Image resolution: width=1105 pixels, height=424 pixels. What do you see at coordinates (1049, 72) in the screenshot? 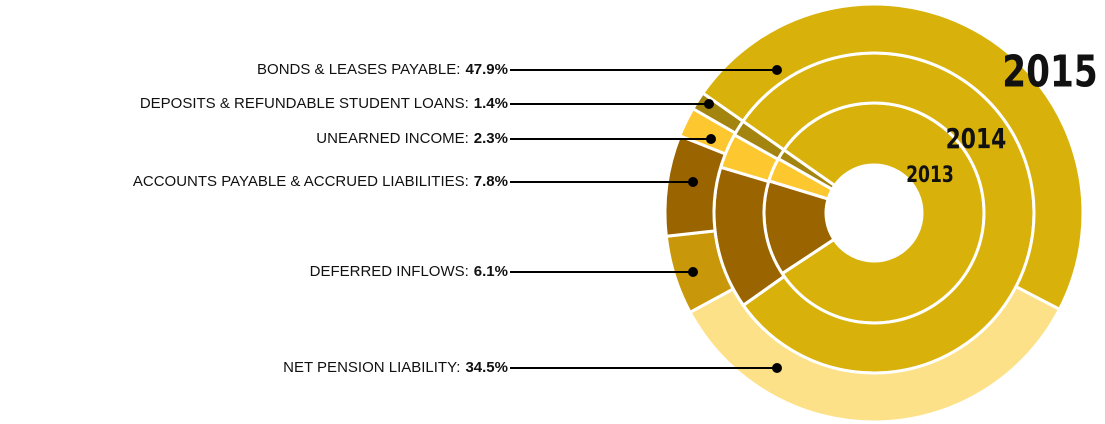
I see `year-label: 2015` at bounding box center [1049, 72].